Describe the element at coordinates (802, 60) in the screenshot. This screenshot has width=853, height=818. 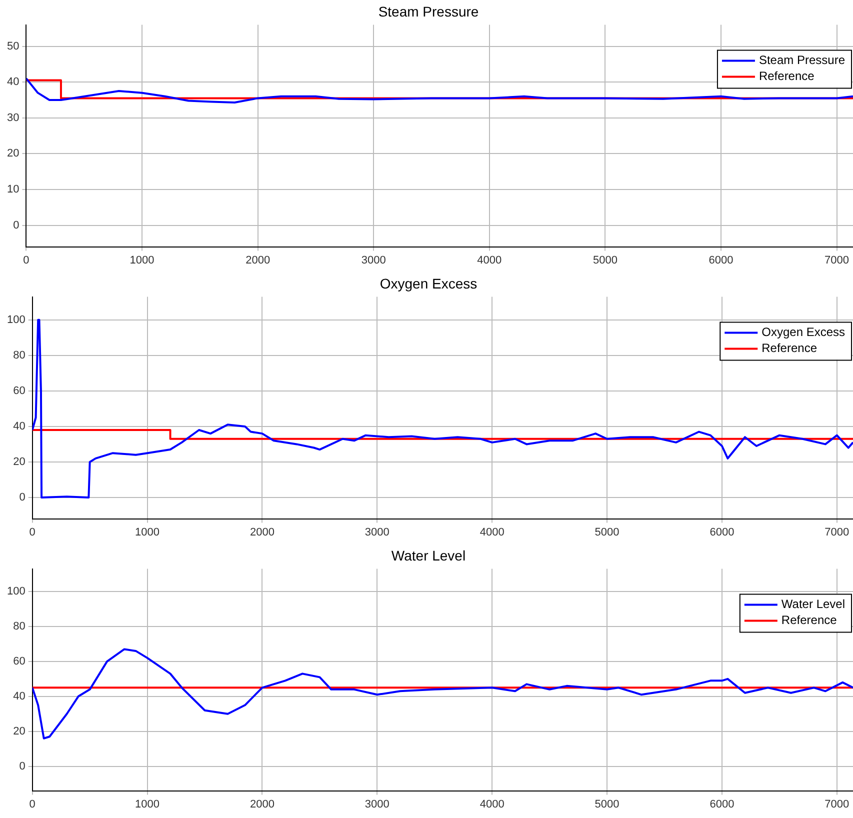
I see `legend-label: Steam Pressure` at that location.